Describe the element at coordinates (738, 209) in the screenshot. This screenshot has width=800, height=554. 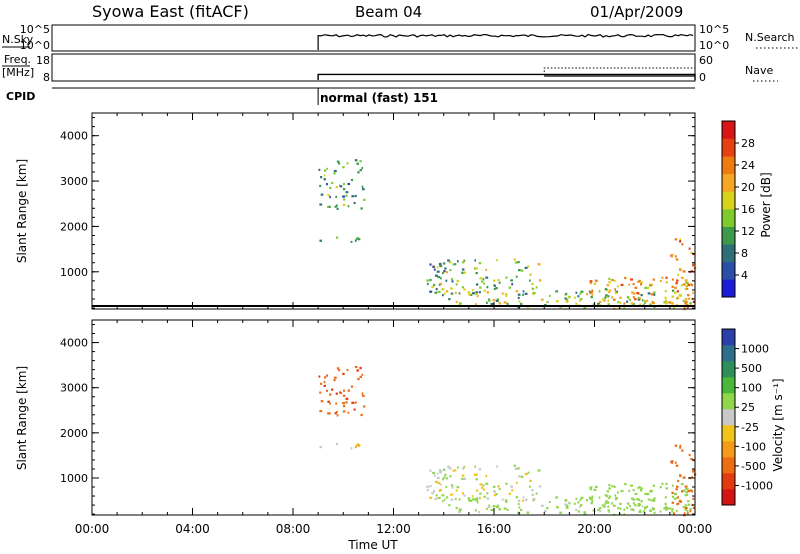
I see `power-colorbar: 28 24 20 16 12 8 4` at that location.